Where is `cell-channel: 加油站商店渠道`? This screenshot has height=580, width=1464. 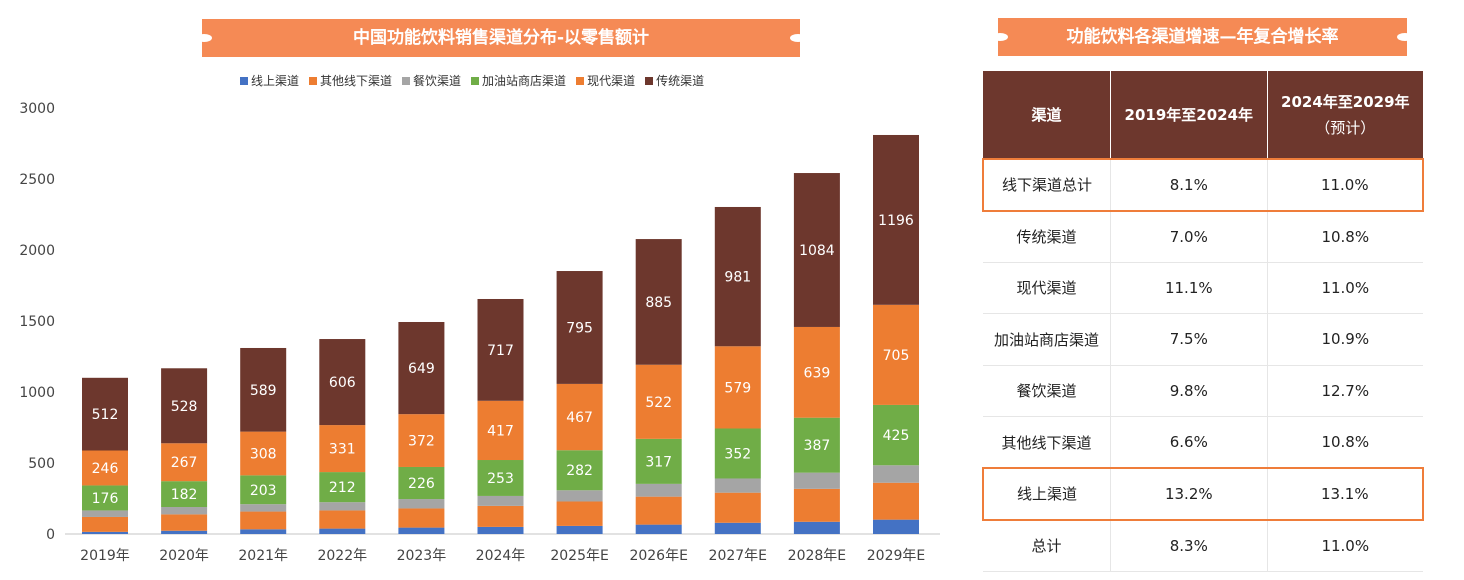 cell-channel: 加油站商店渠道 is located at coordinates (1047, 339).